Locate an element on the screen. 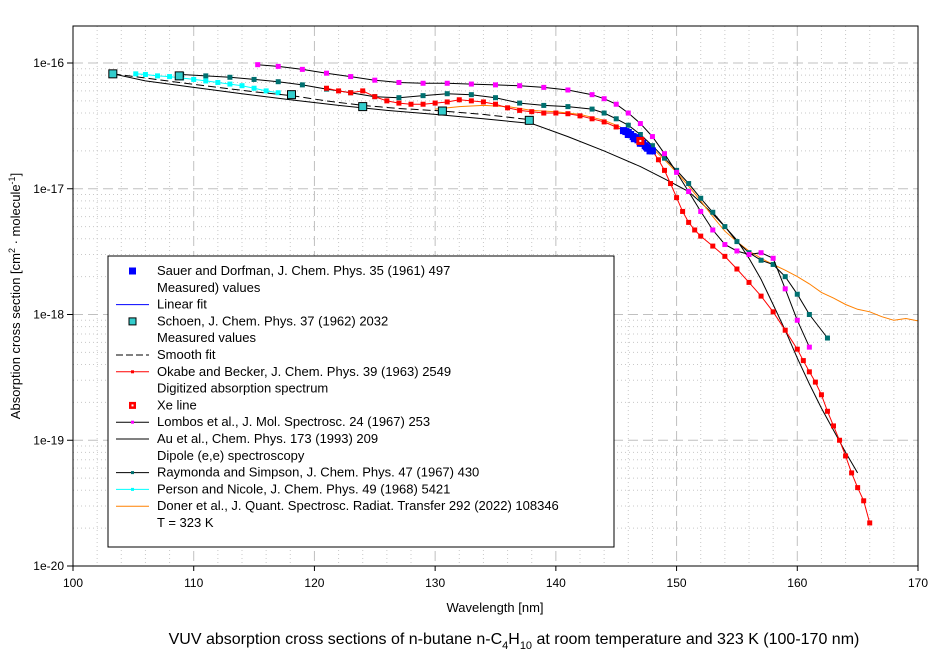 The height and width of the screenshot is (659, 944). y-axis: 1e-16 1e-17 1e-18 1e-19 1e-20 is located at coordinates (53, 314).